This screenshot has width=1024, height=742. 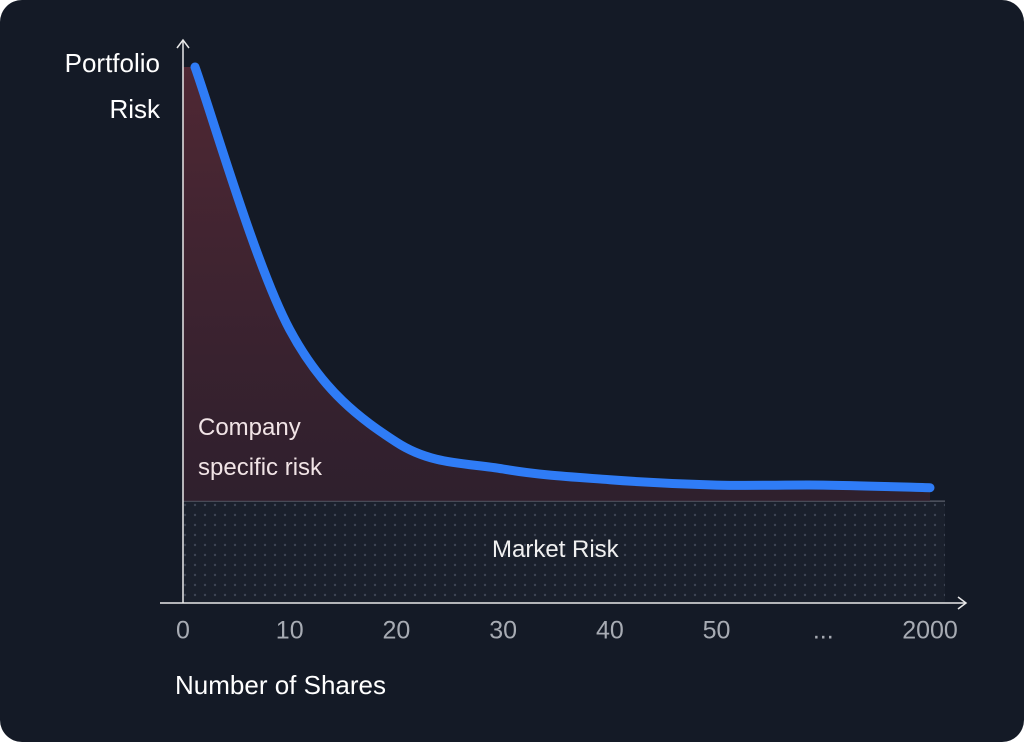 I want to click on x-axis-label: Number of Shares, so click(x=280, y=685).